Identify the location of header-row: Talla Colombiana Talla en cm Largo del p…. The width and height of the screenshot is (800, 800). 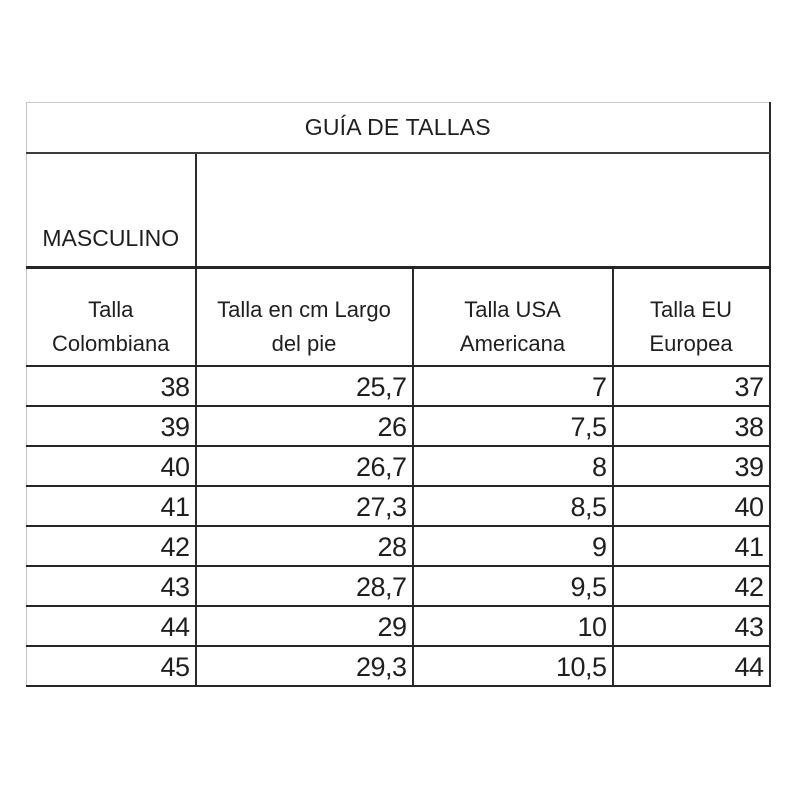
(398, 316).